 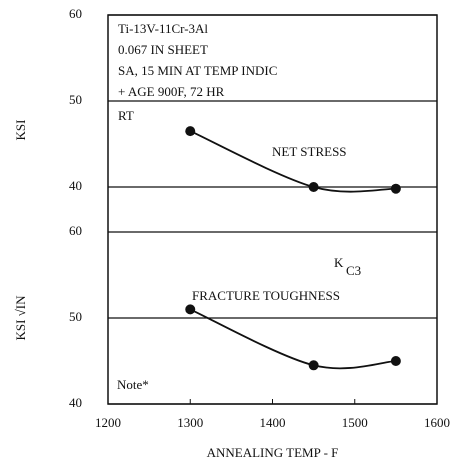 What do you see at coordinates (20, 318) in the screenshot?
I see `y-axis-label: KSI √IN` at bounding box center [20, 318].